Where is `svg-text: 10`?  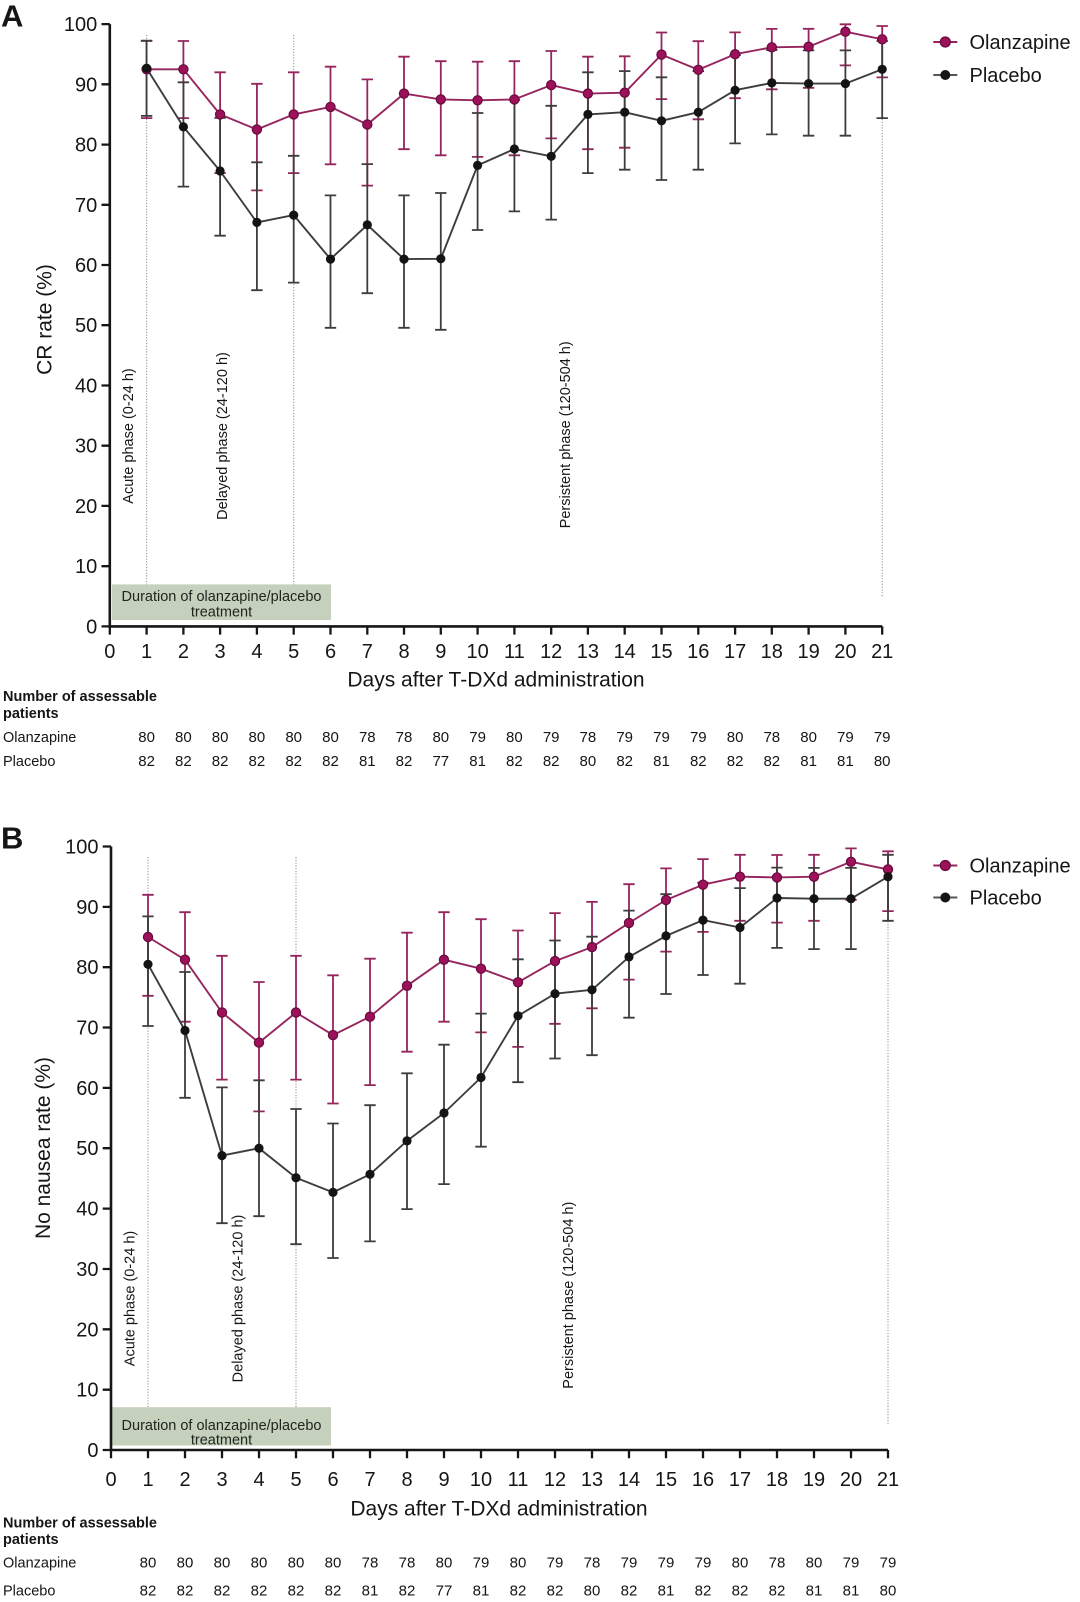
svg-text: 10 is located at coordinates (87, 1391).